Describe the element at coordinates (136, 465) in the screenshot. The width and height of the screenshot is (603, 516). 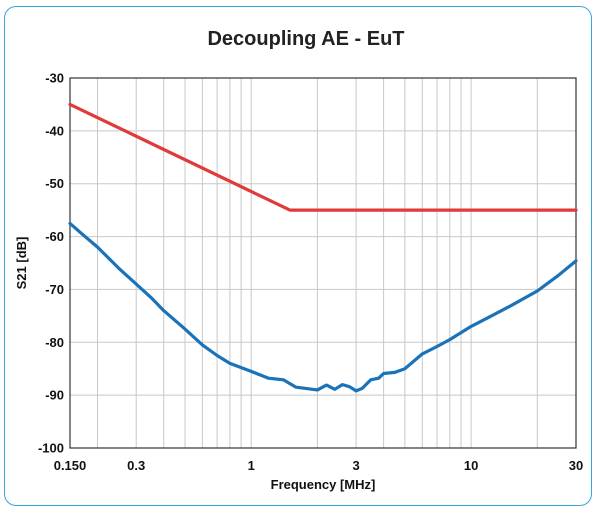
I see `x-tick-label: 0.3` at that location.